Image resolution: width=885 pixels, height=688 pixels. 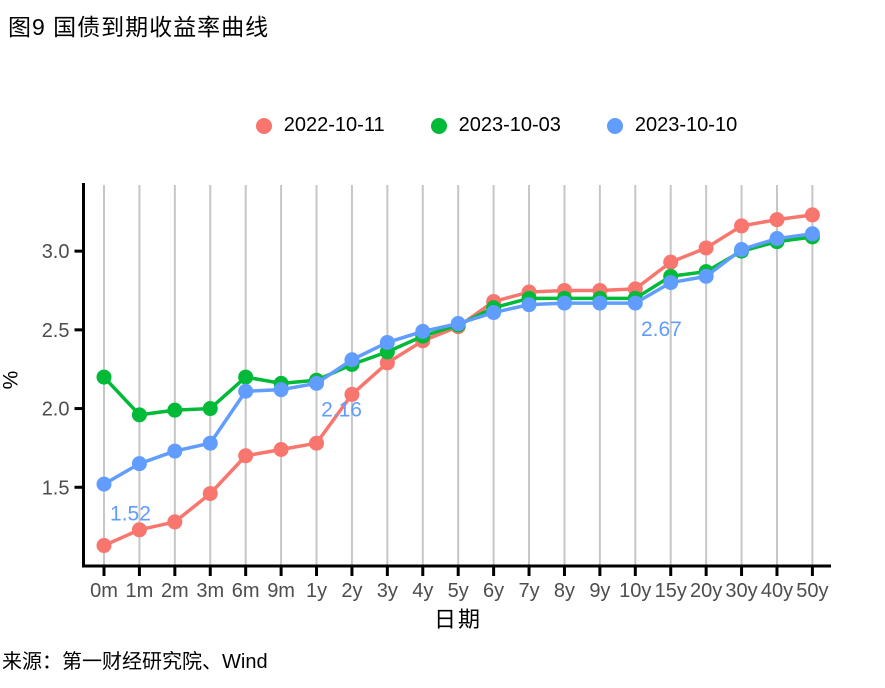 What do you see at coordinates (316, 591) in the screenshot?
I see `x-tick-label-1y: 1y` at bounding box center [316, 591].